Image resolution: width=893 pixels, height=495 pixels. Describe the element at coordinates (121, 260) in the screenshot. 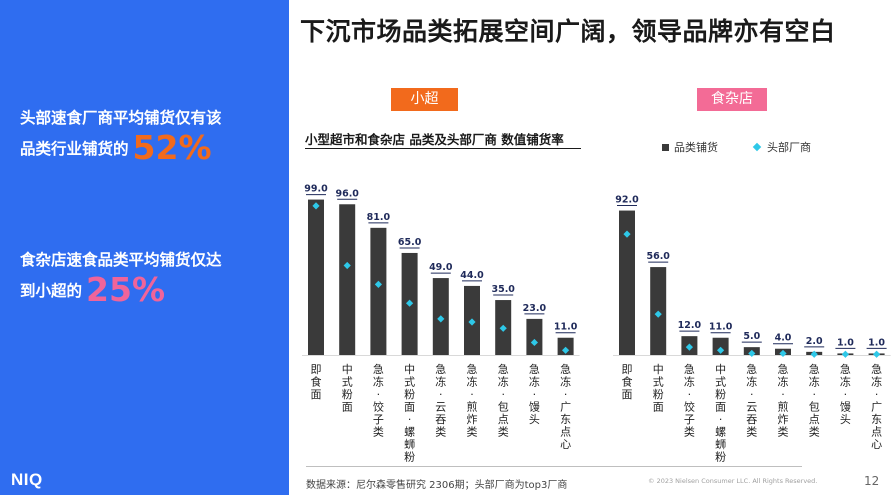

I see `stat2-line1: 食杂店速食品类平均铺货仅达` at that location.